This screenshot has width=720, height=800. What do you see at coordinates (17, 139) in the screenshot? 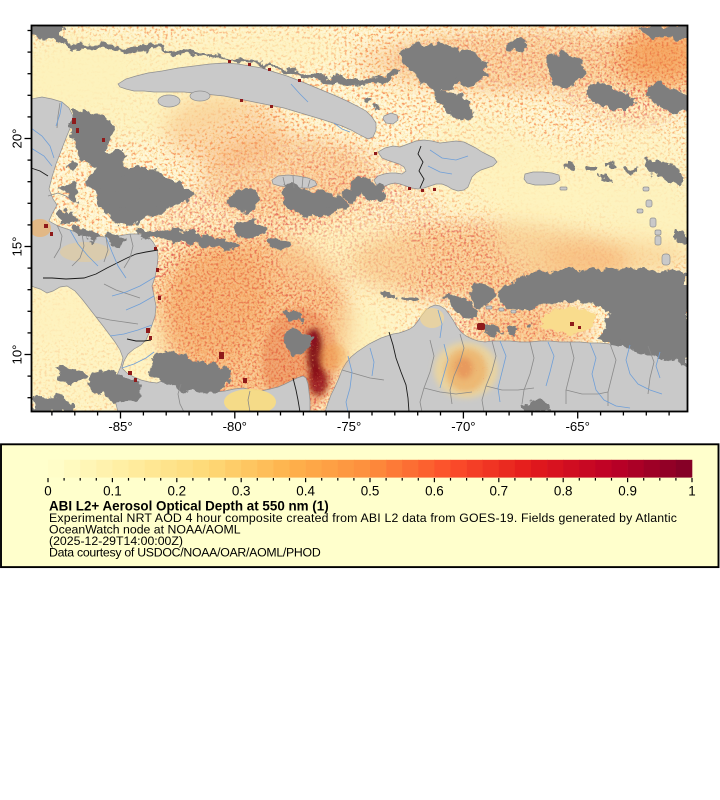
I see `svg-text: 20°` at bounding box center [17, 139].